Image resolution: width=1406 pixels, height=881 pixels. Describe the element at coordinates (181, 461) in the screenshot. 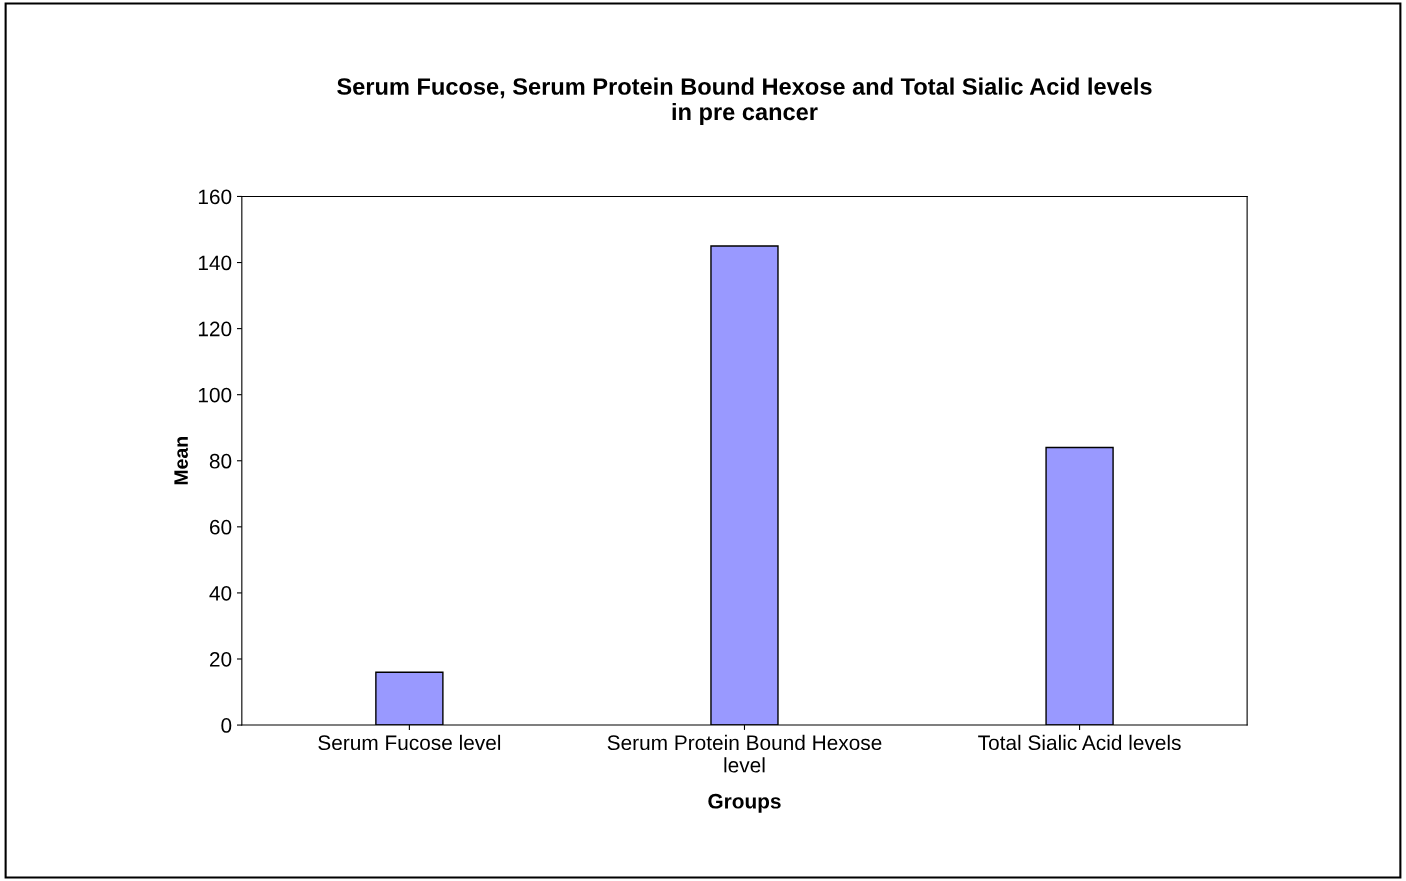

I see `y-axis-title: Mean` at that location.